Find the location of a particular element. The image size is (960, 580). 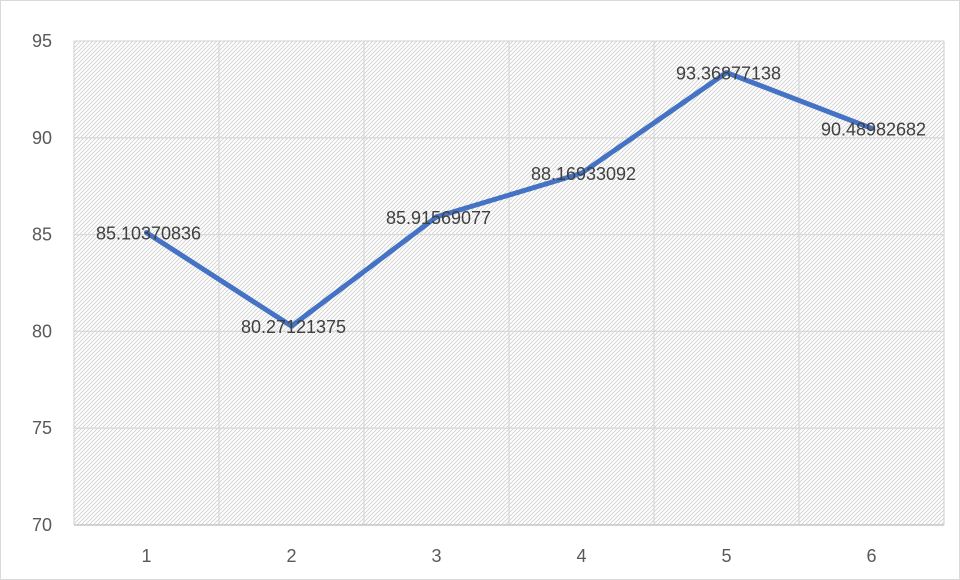

y-tick-label: 75 is located at coordinates (42, 428).